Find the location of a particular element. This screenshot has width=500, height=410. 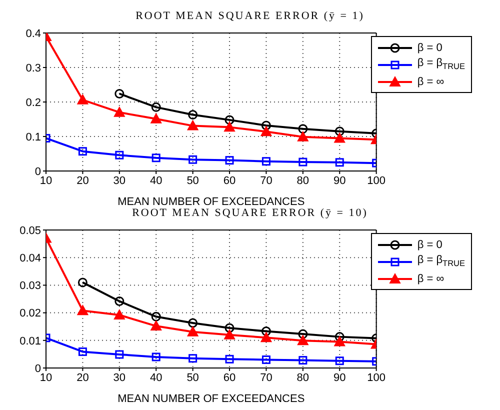

y-tick-label: 0.05 is located at coordinates (30, 230).